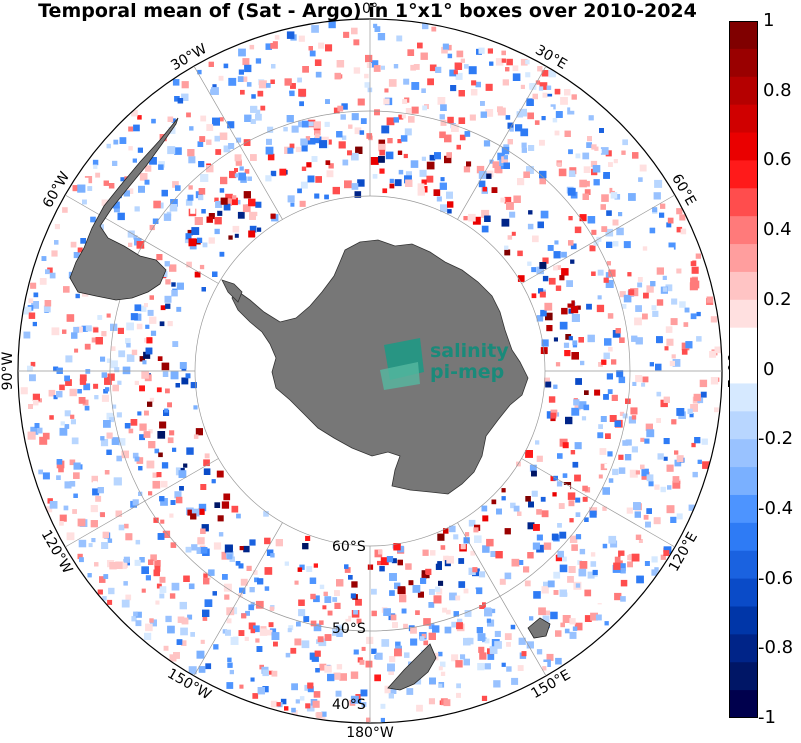 This screenshot has height=743, width=801. Describe the element at coordinates (349, 629) in the screenshot. I see `latitude-label: 50°S` at that location.